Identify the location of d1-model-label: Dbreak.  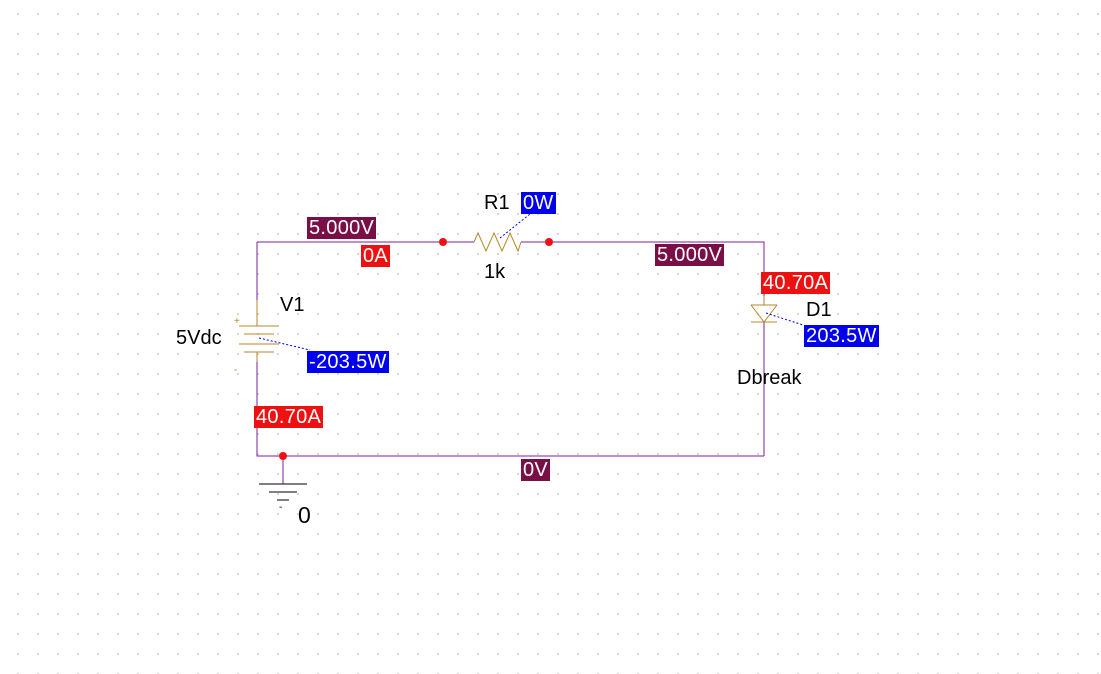
(769, 378).